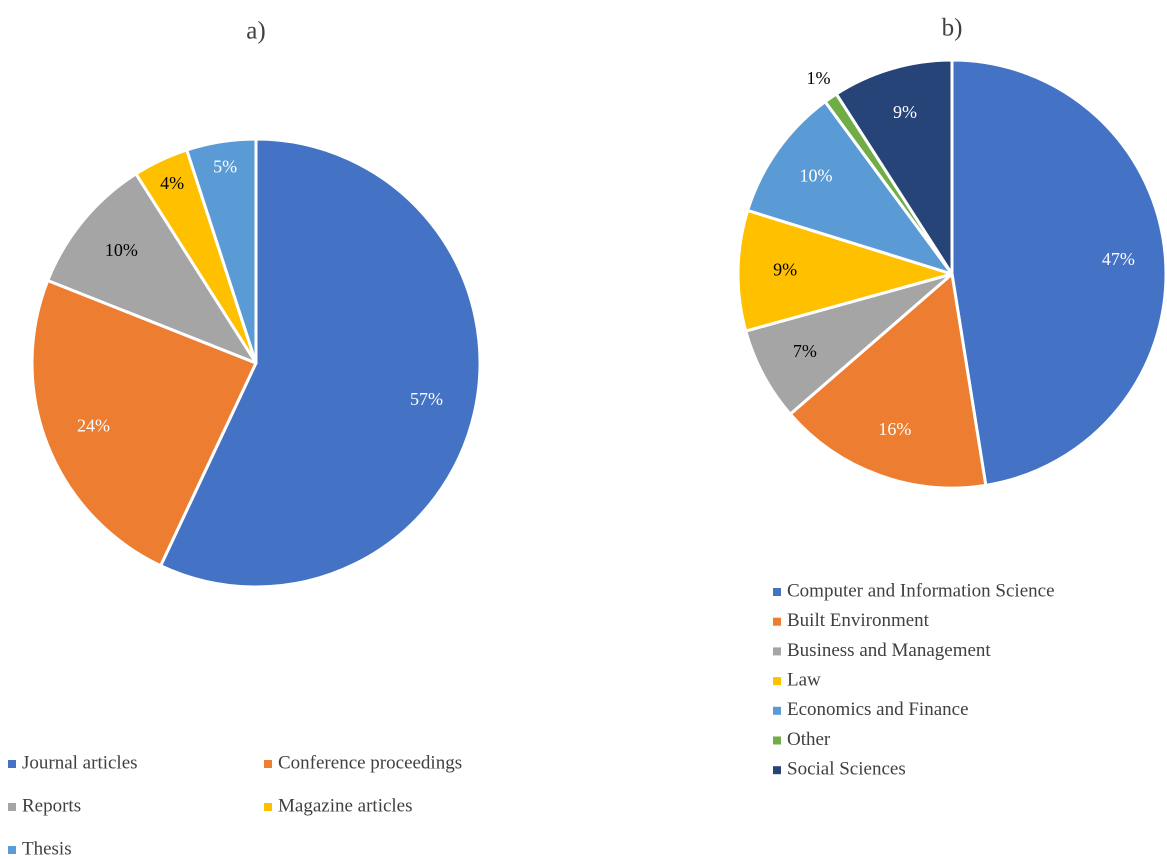 This screenshot has width=1167, height=859. I want to click on legend-label: Built Environment, so click(858, 620).